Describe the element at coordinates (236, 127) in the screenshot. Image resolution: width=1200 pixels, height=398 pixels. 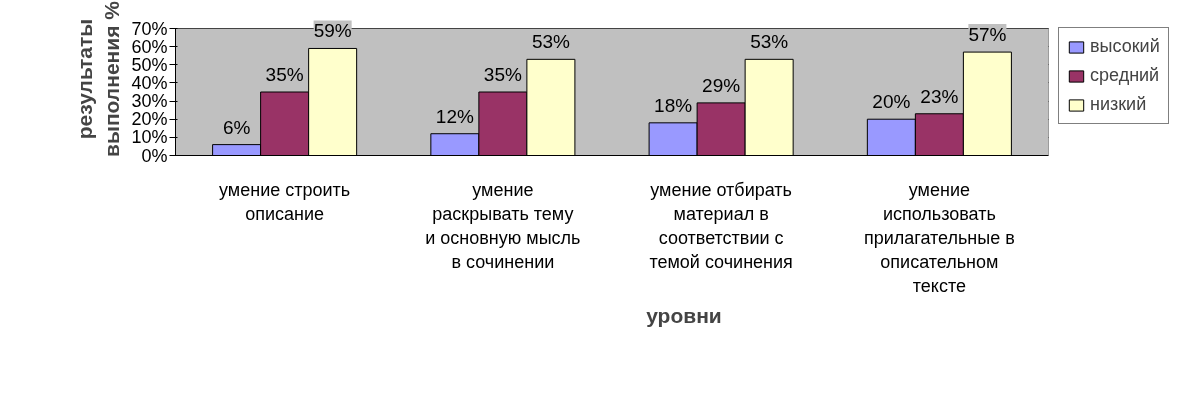
I see `data-label: 6%` at that location.